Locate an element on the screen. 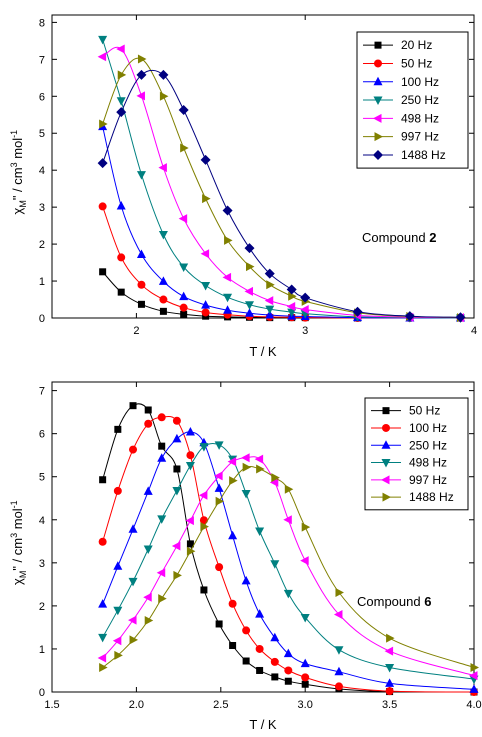  legend-label: 498 Hz is located at coordinates (428, 463).